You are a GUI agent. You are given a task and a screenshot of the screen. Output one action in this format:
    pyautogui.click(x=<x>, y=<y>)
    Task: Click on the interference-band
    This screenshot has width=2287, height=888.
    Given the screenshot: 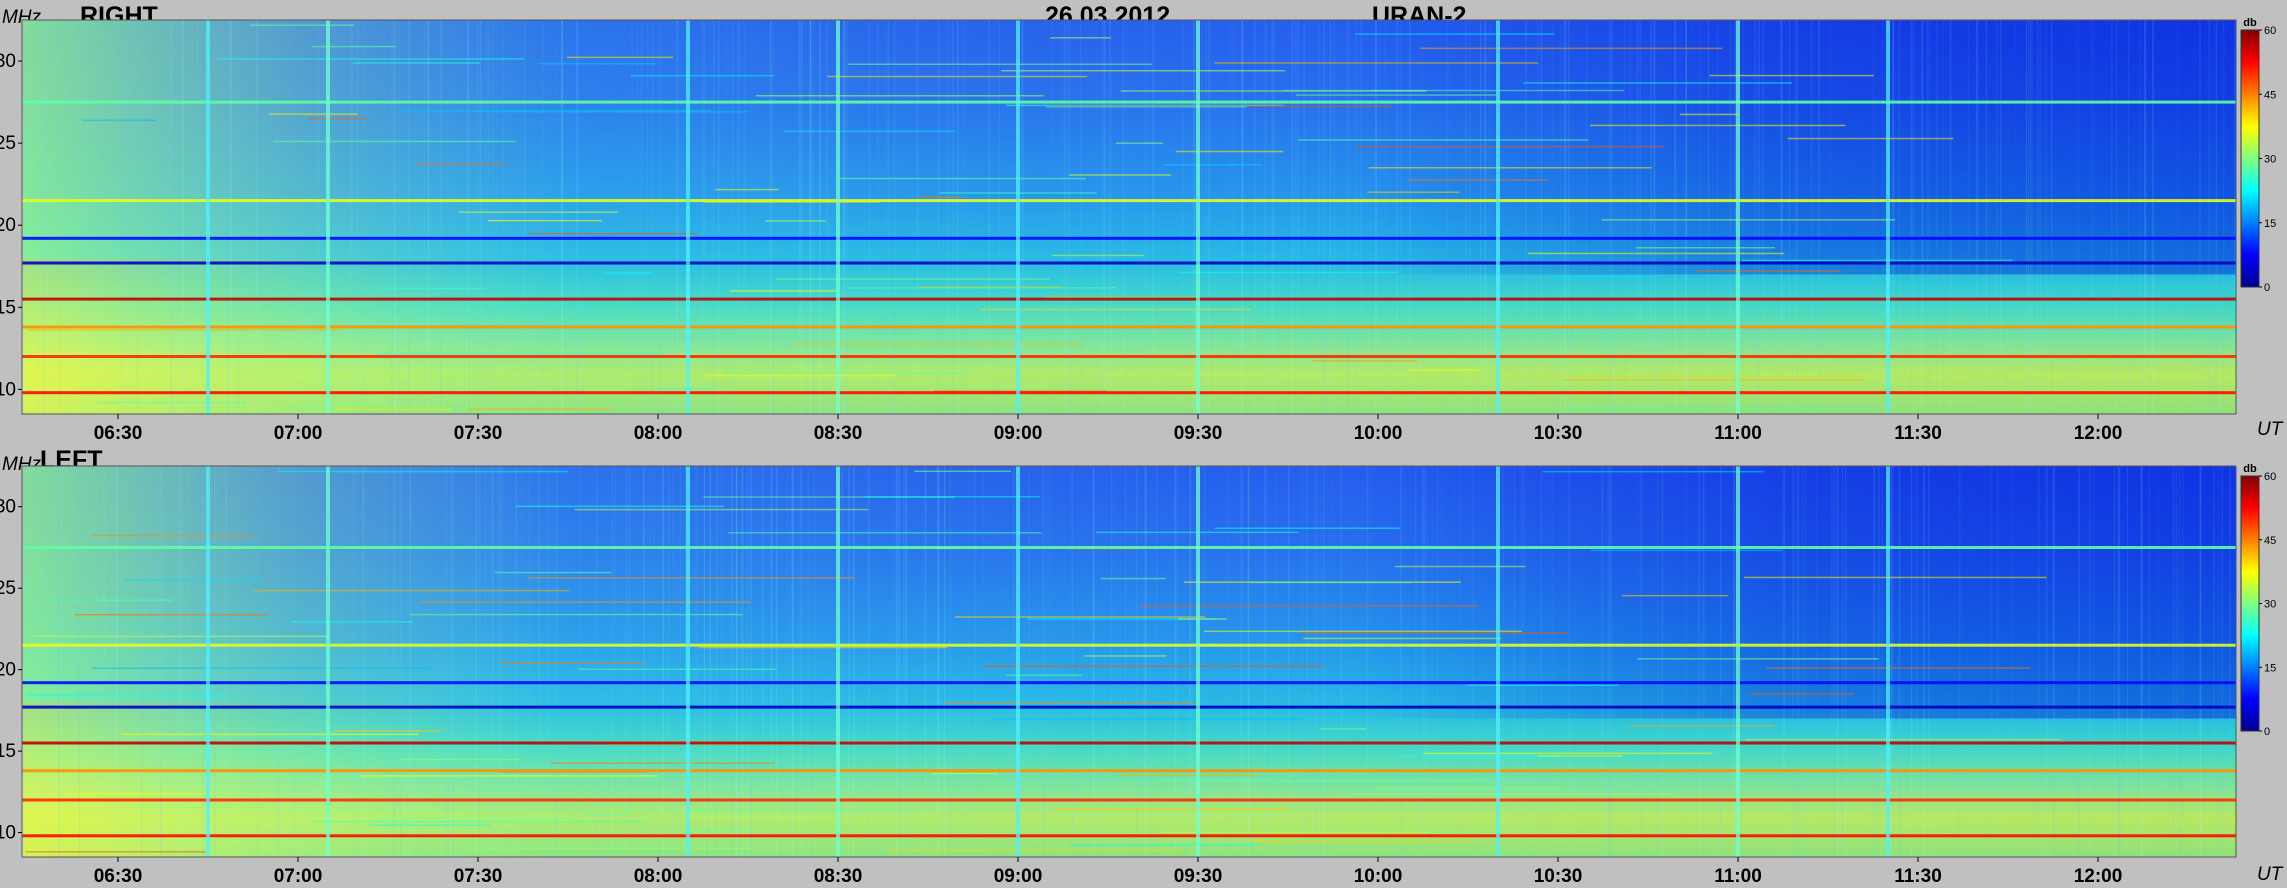 What is the action you would take?
    pyautogui.click(x=1129, y=645)
    